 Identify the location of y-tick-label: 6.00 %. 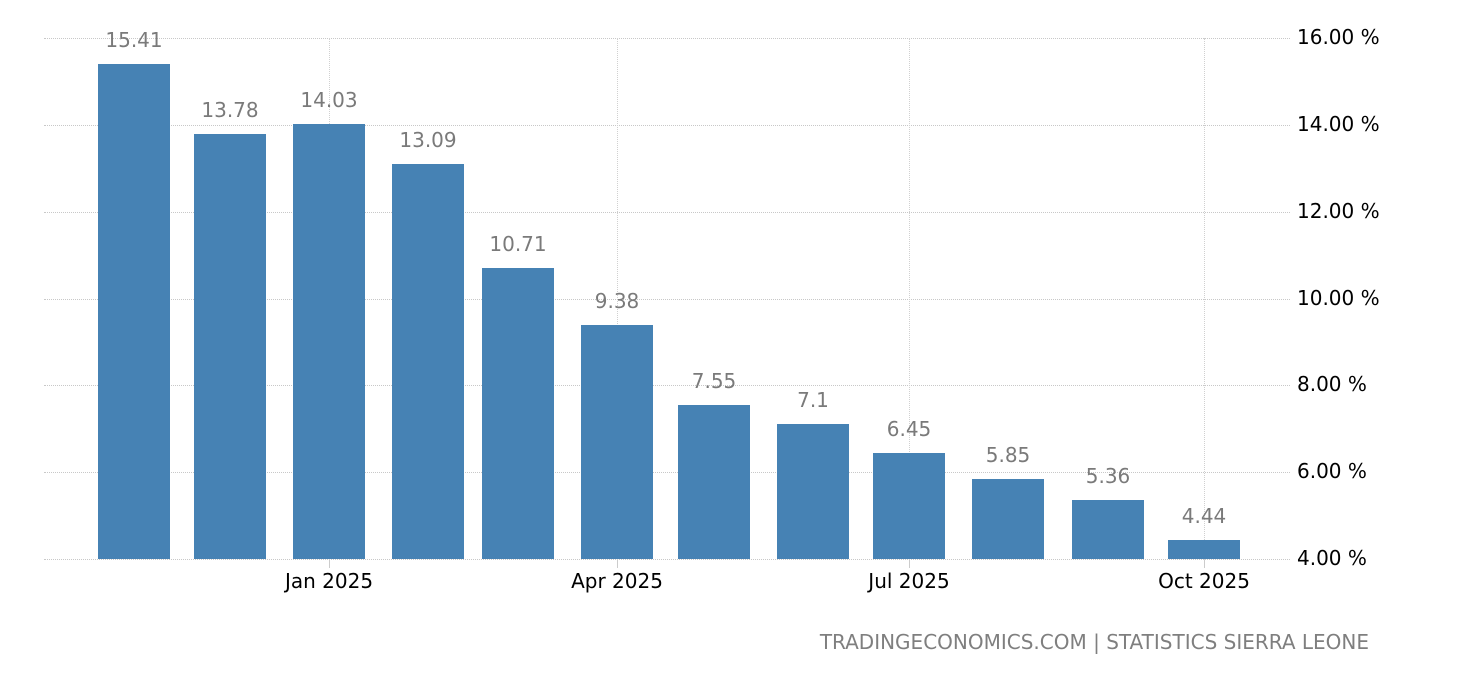
(1332, 471).